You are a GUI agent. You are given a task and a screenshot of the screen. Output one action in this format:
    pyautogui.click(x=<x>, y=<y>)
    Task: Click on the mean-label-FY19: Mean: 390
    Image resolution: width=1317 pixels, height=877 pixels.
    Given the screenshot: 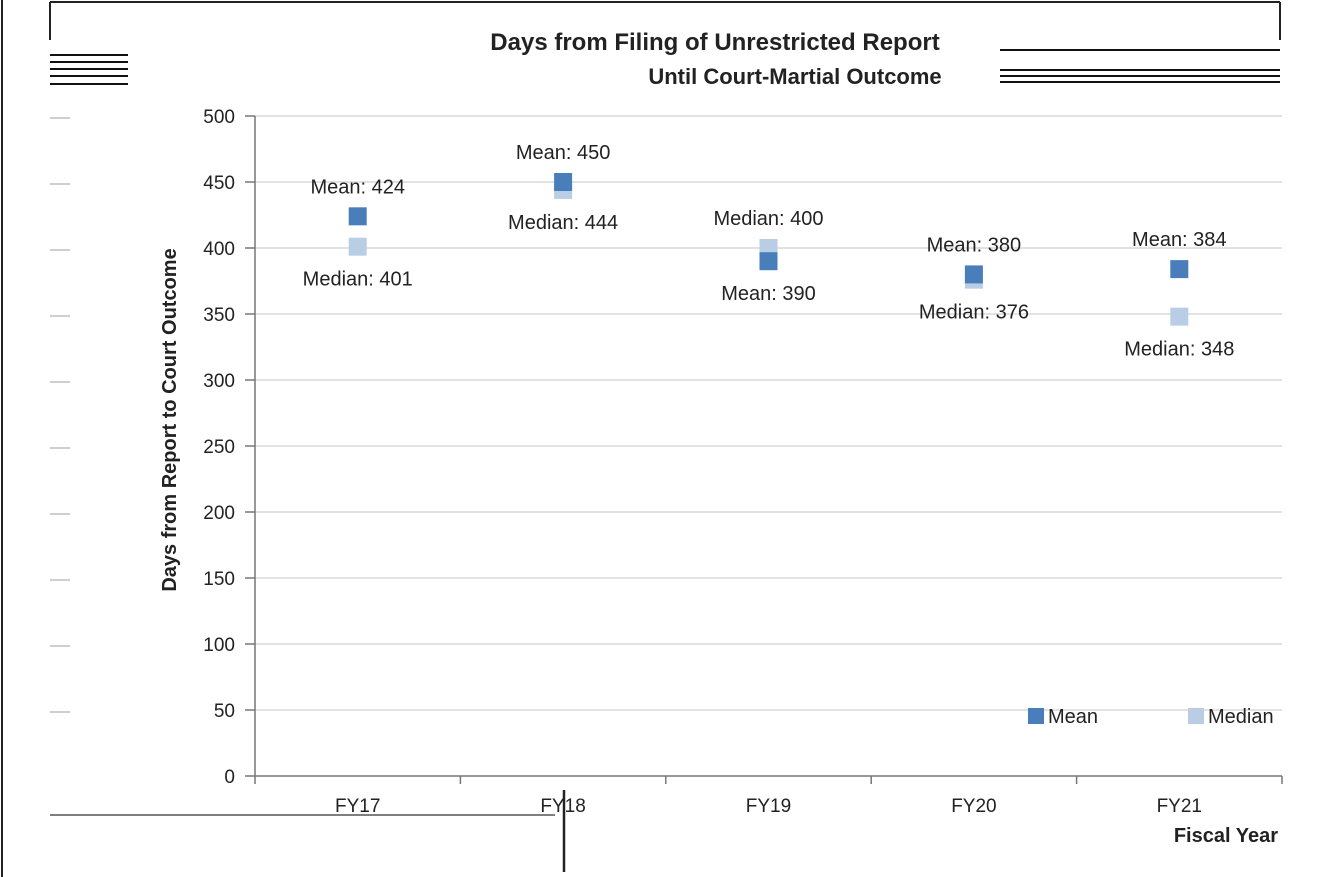 What is the action you would take?
    pyautogui.click(x=768, y=294)
    